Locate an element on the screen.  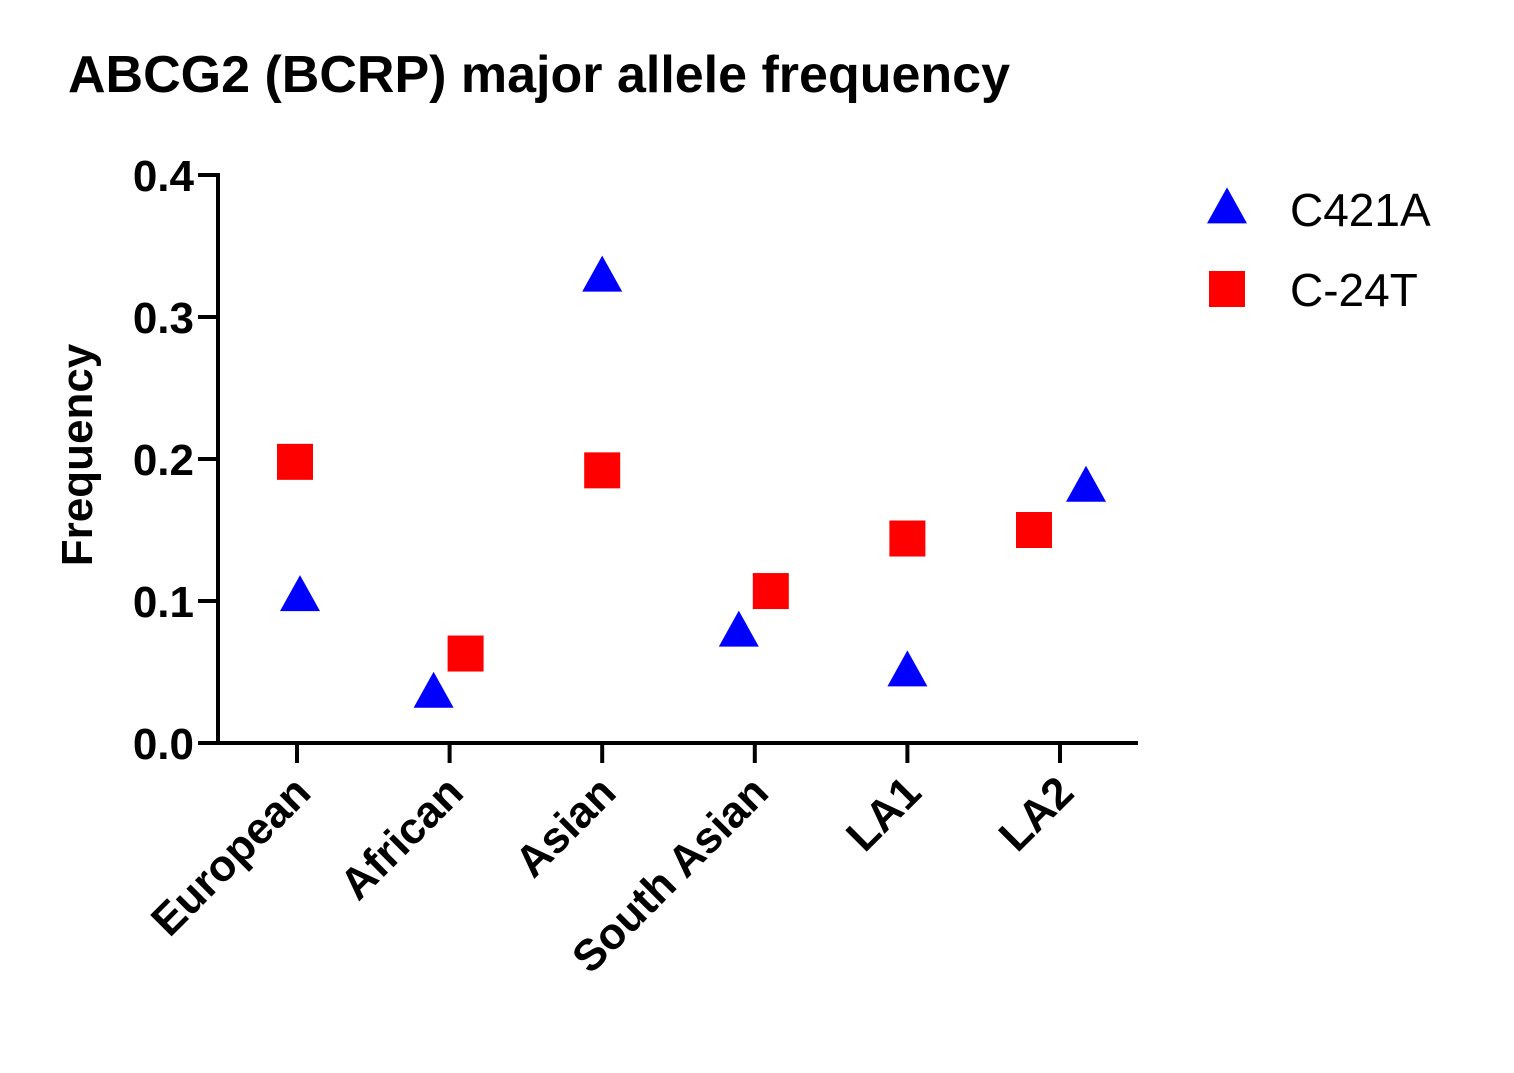
x-tick-label: African is located at coordinates (402, 838).